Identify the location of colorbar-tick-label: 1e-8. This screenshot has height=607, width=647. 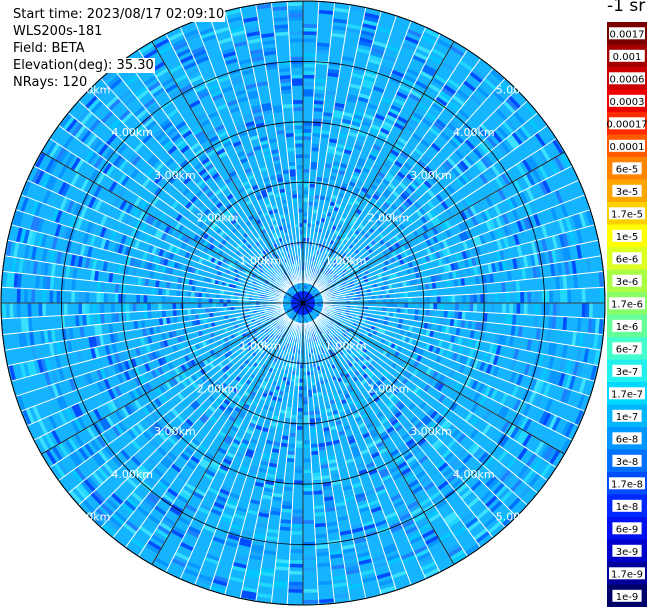
(627, 507).